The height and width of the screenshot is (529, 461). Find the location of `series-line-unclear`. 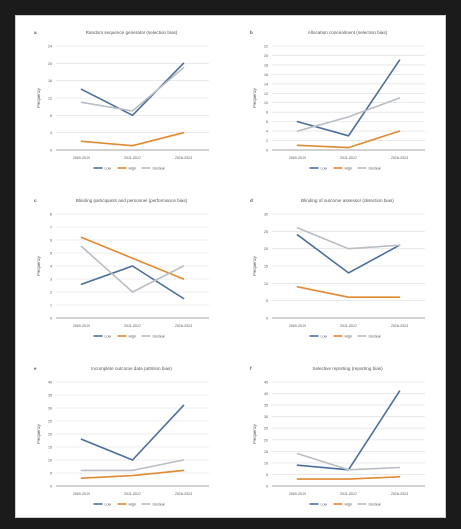

series-line-unclear is located at coordinates (132, 89).